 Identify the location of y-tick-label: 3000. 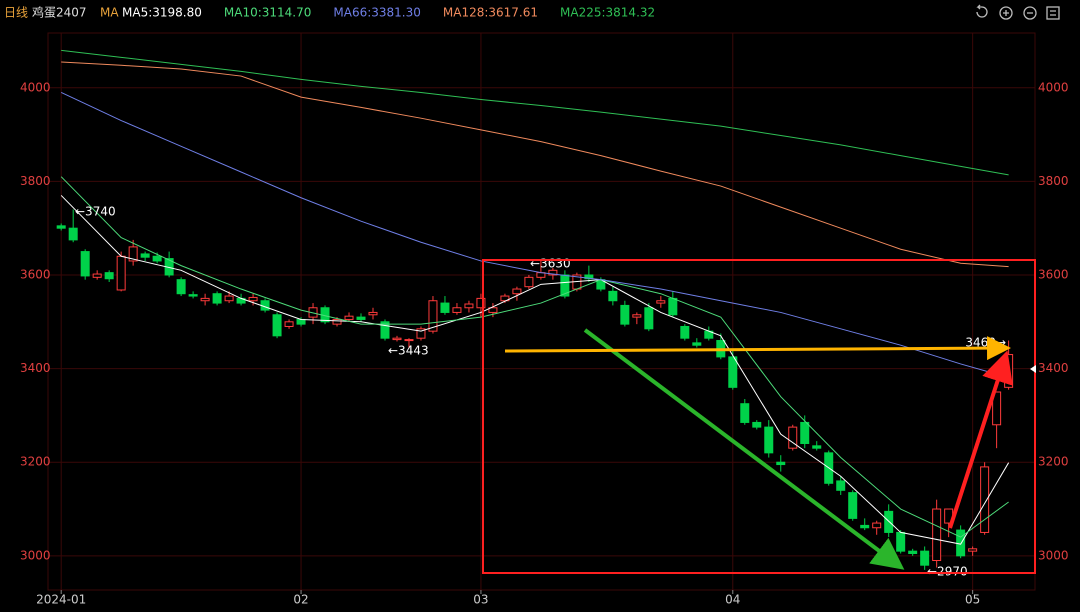
(35, 555).